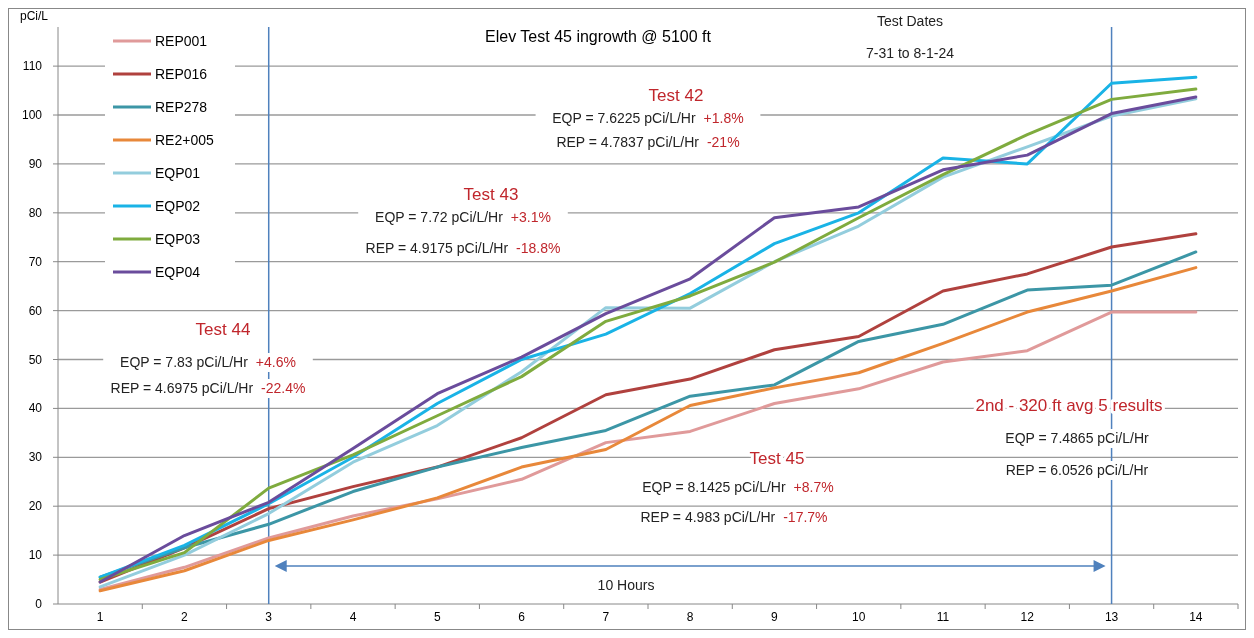  Describe the element at coordinates (35, 310) in the screenshot. I see `y-tick-label: 60` at that location.